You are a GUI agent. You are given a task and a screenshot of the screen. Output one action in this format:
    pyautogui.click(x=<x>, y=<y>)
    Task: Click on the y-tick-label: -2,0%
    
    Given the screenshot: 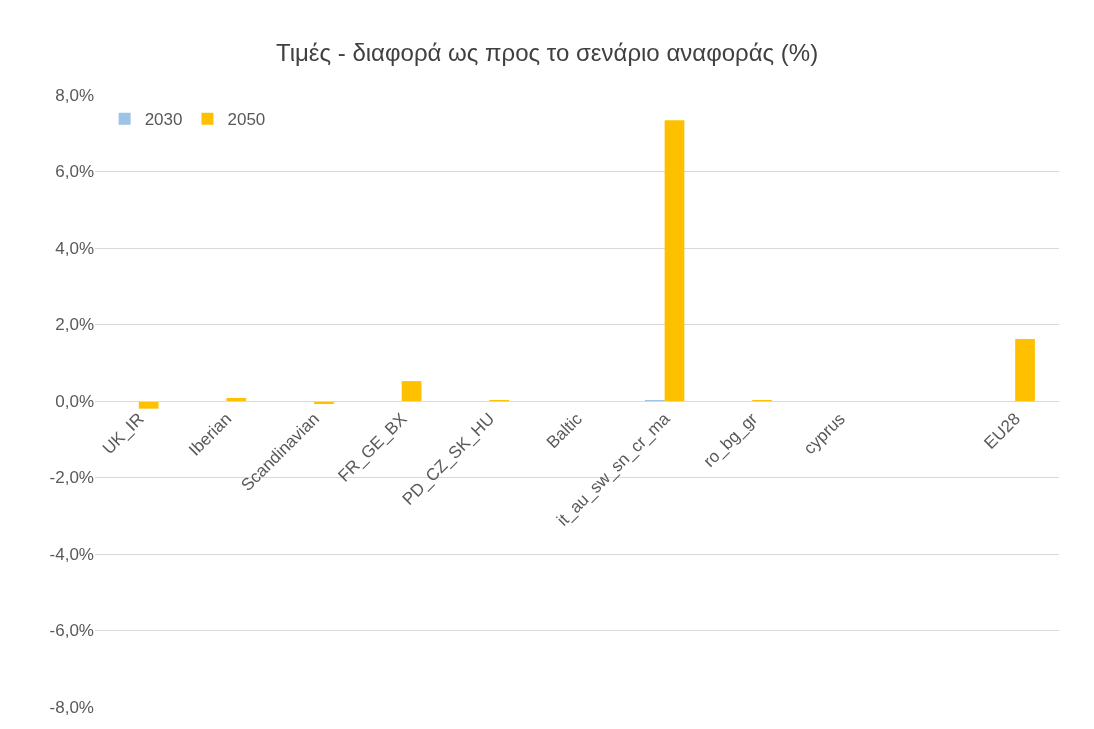 What is the action you would take?
    pyautogui.click(x=71, y=478)
    